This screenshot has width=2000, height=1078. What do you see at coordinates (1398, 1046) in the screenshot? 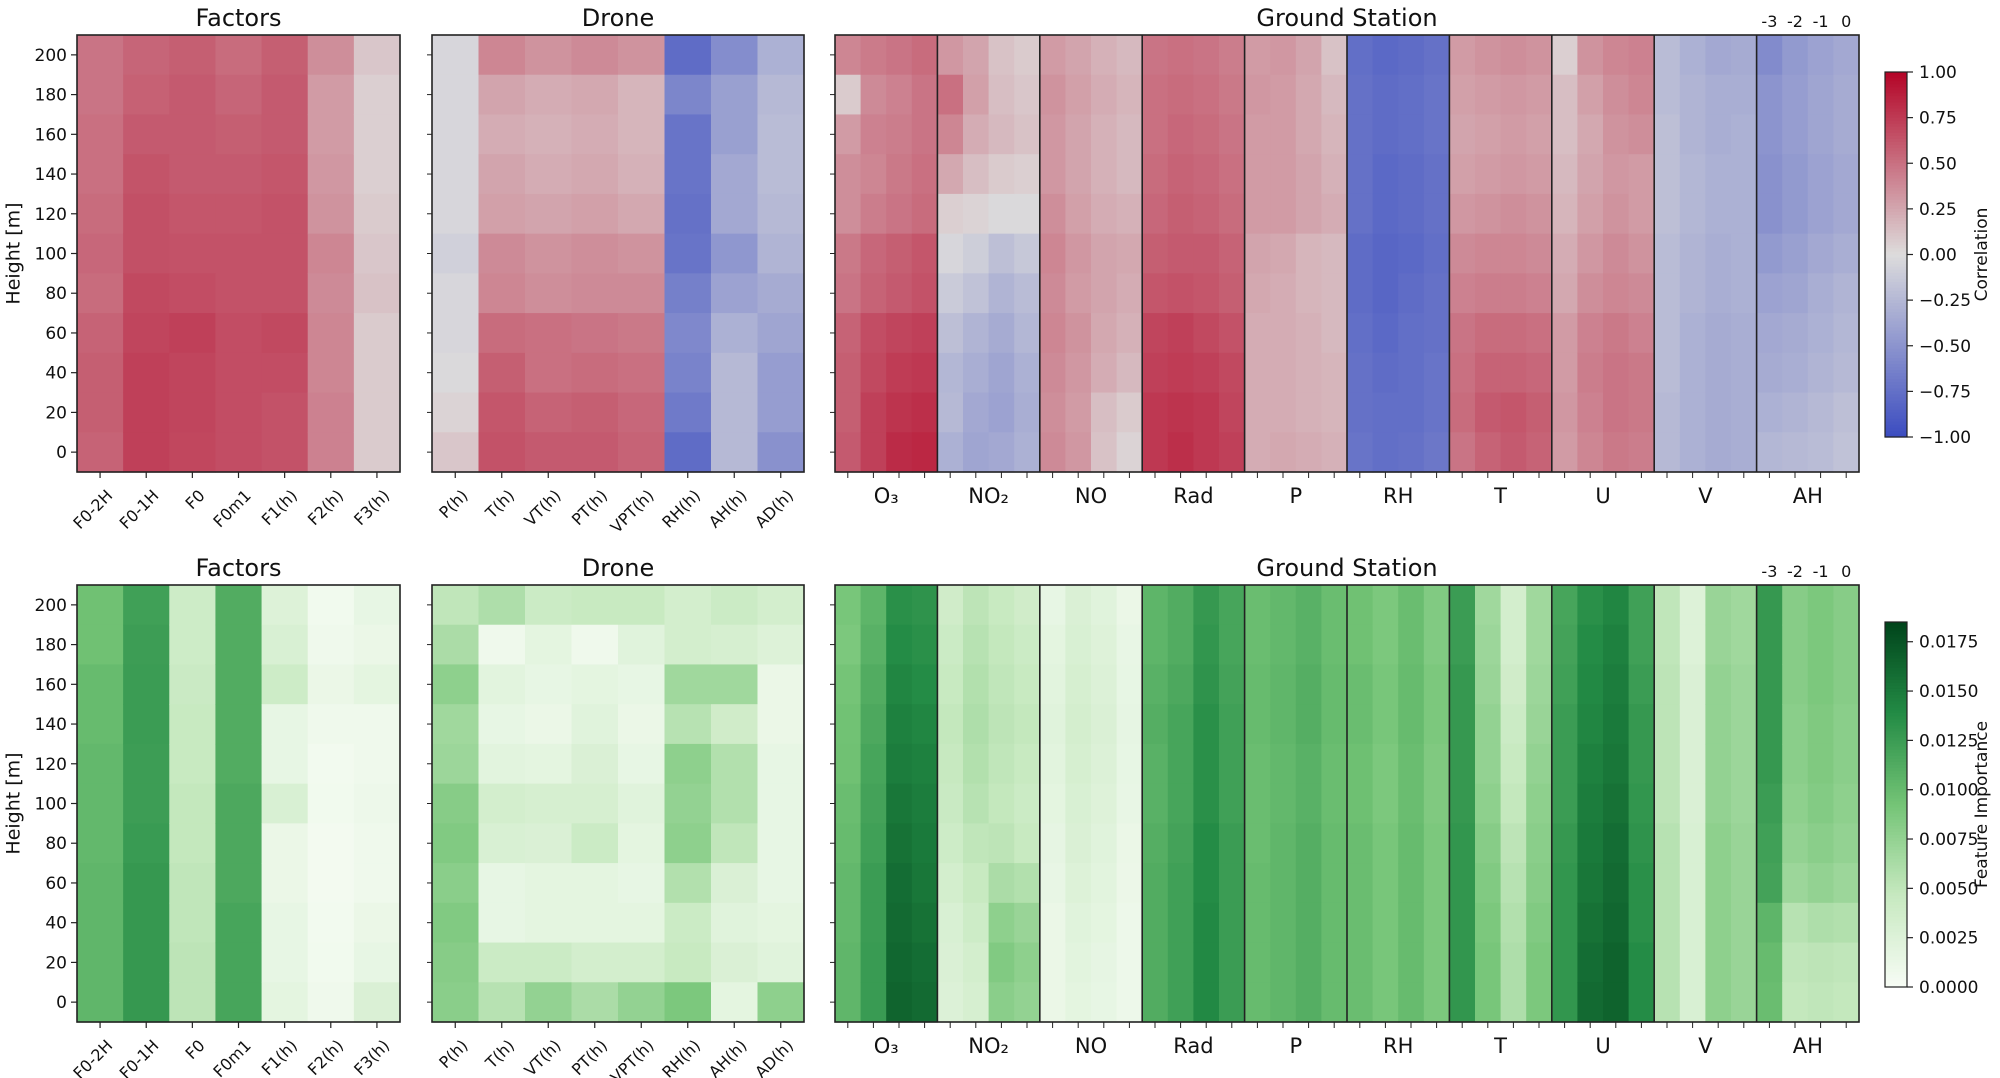
I see `group-label: RH` at bounding box center [1398, 1046].